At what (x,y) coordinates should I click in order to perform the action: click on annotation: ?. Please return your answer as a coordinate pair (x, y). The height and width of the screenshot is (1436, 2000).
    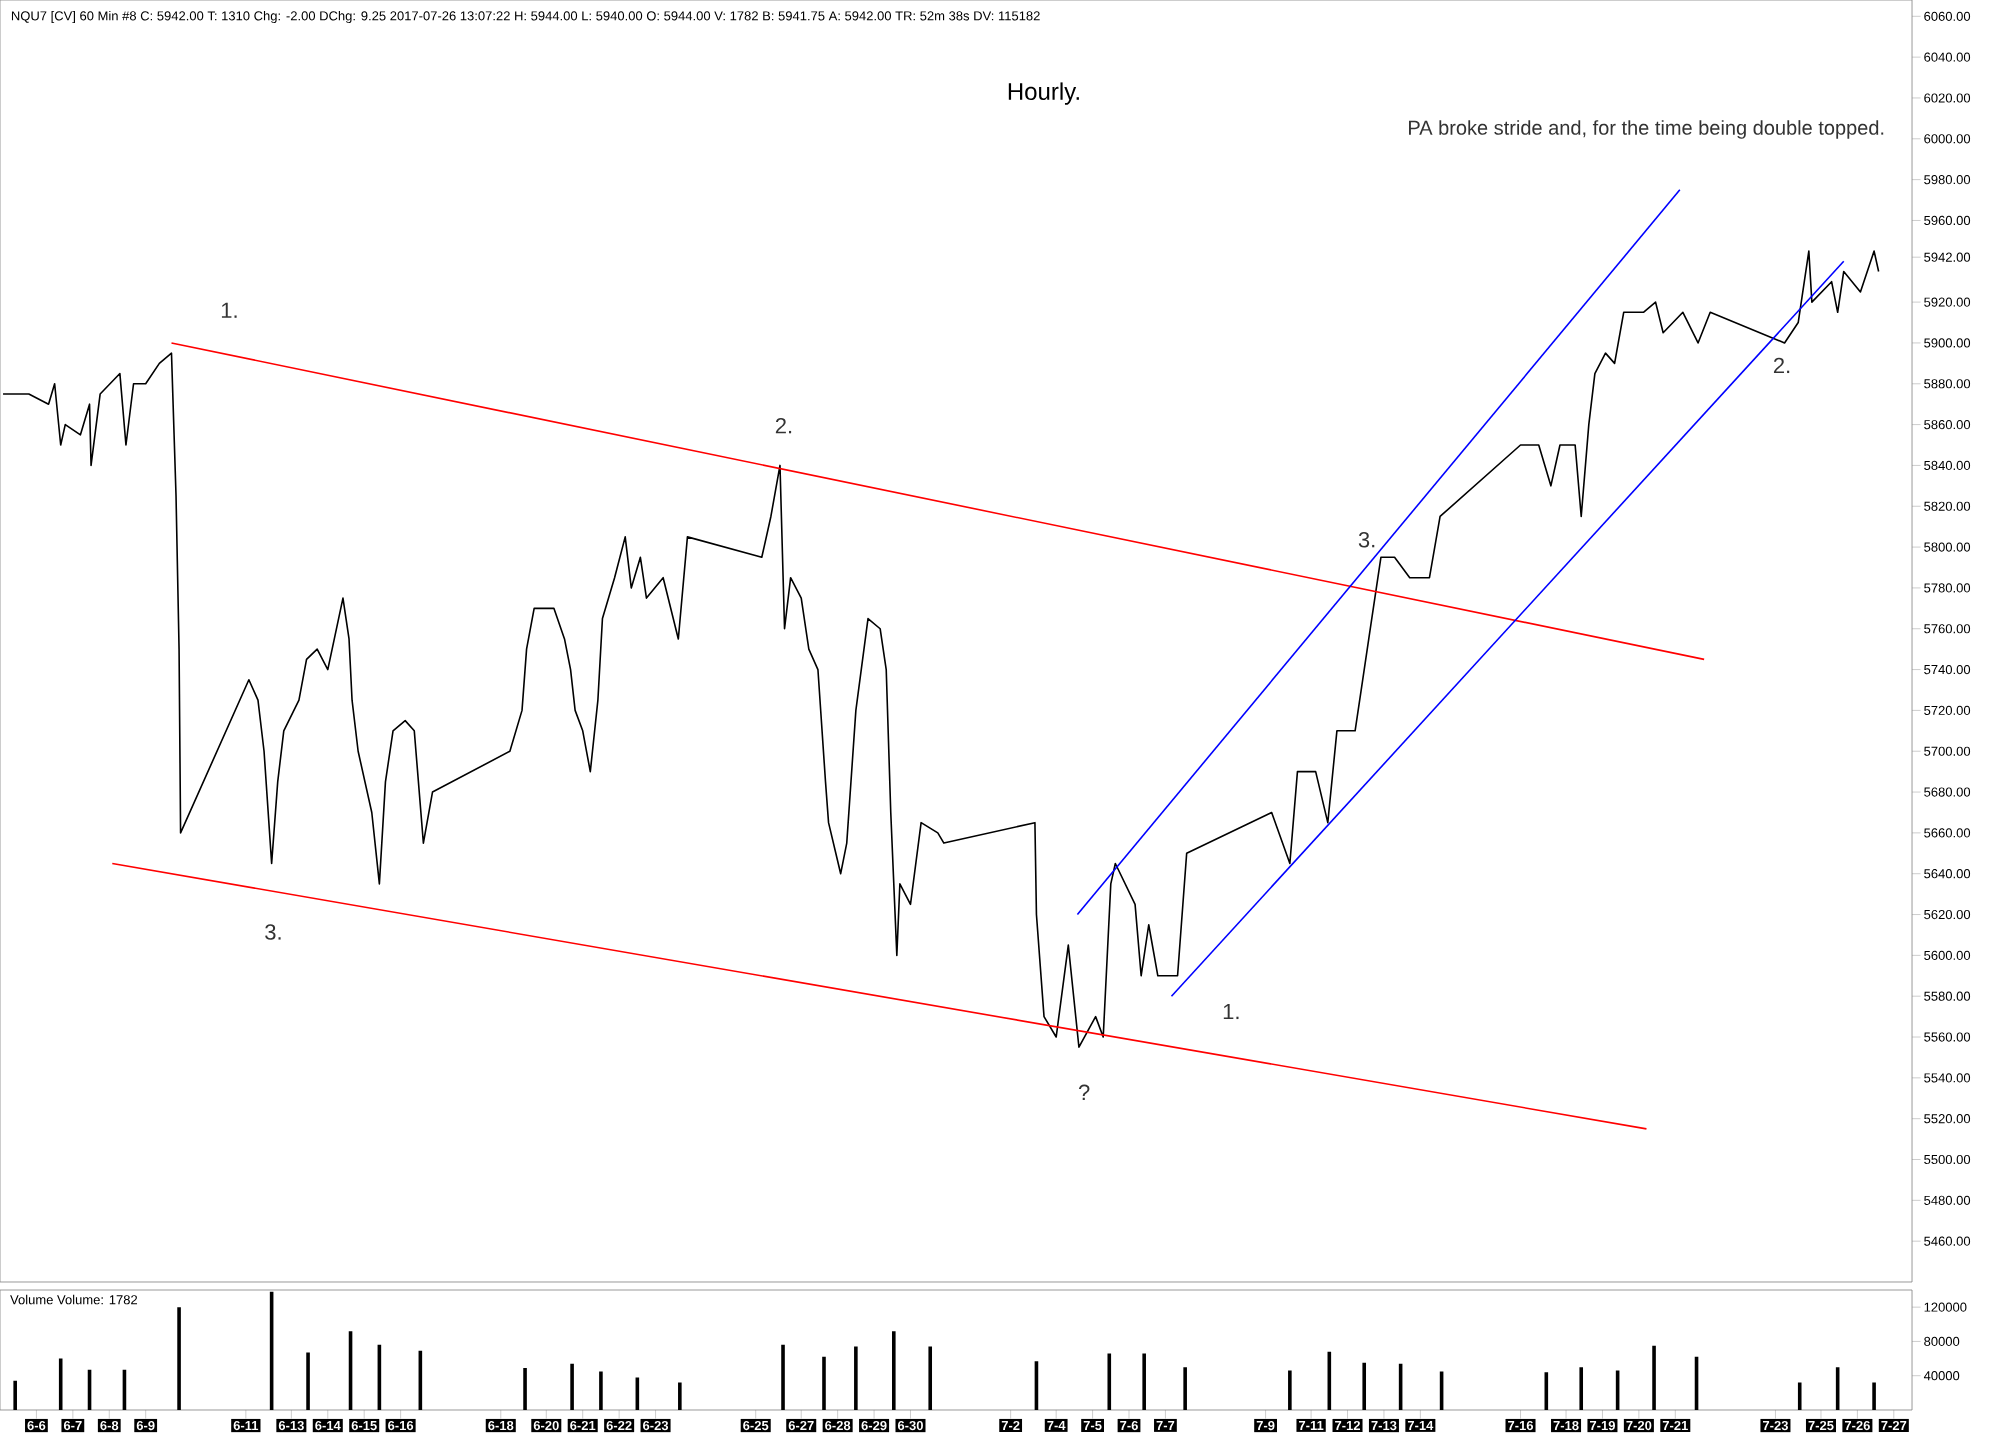
    Looking at the image, I should click on (1084, 1092).